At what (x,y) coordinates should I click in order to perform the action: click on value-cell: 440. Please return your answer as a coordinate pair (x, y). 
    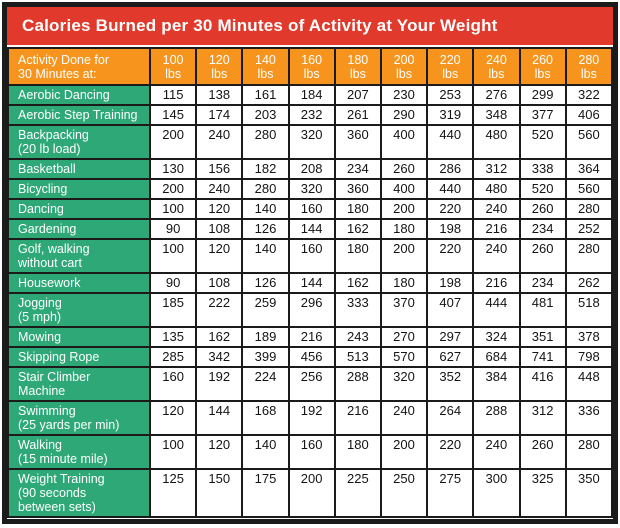
    Looking at the image, I should click on (450, 142).